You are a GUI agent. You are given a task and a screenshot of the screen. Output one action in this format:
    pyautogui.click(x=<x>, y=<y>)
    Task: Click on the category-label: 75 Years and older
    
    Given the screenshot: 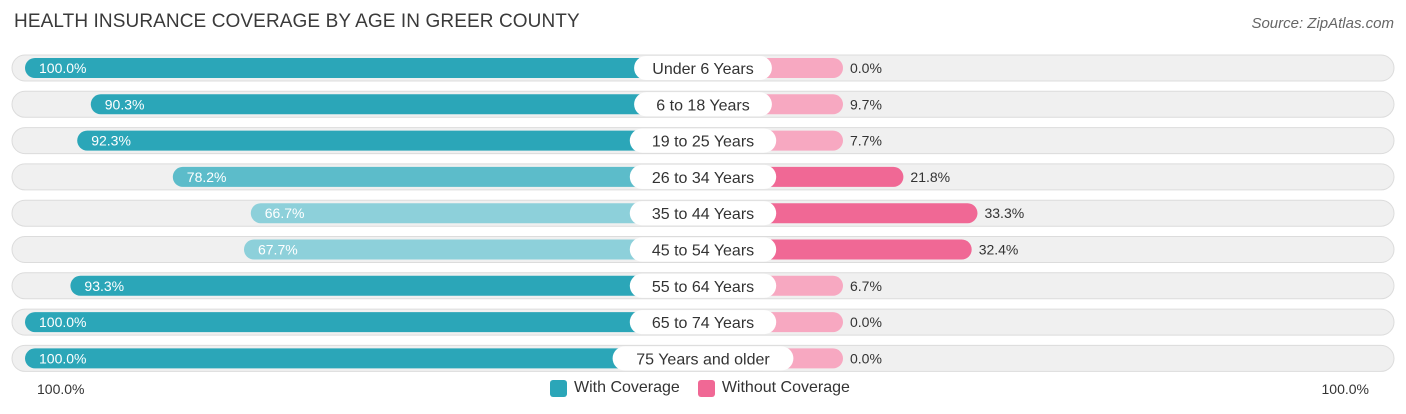 What is the action you would take?
    pyautogui.click(x=703, y=359)
    